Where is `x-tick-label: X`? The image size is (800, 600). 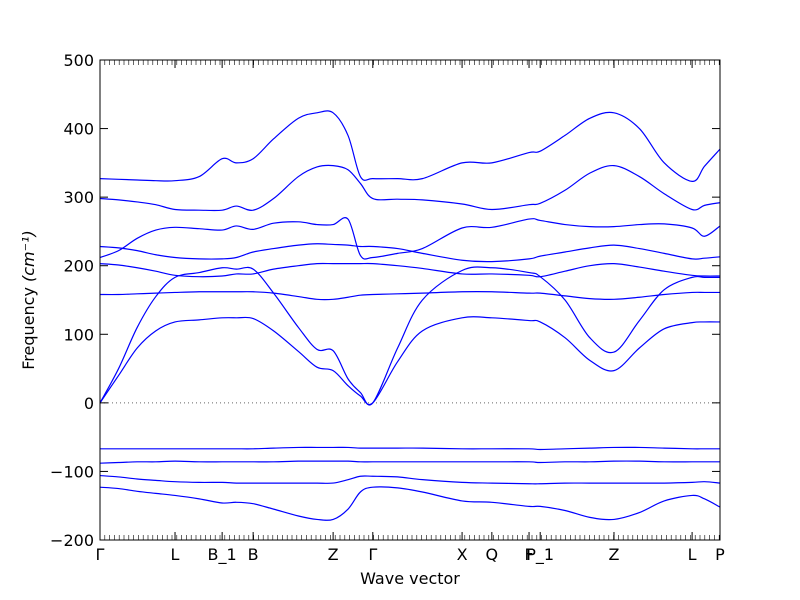
x-tick-label: X is located at coordinates (462, 554).